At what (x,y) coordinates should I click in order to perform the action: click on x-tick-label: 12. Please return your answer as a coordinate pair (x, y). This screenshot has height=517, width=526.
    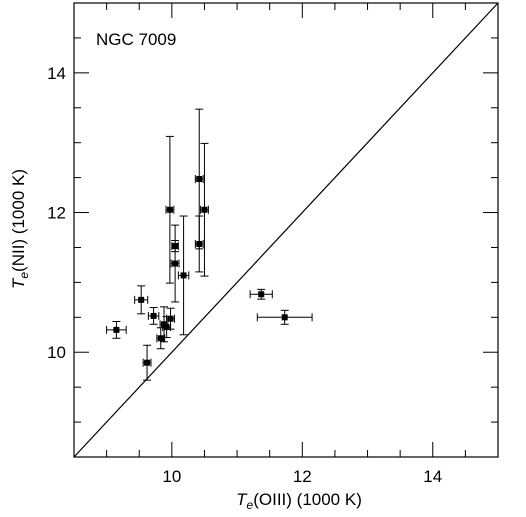
    Looking at the image, I should click on (302, 476).